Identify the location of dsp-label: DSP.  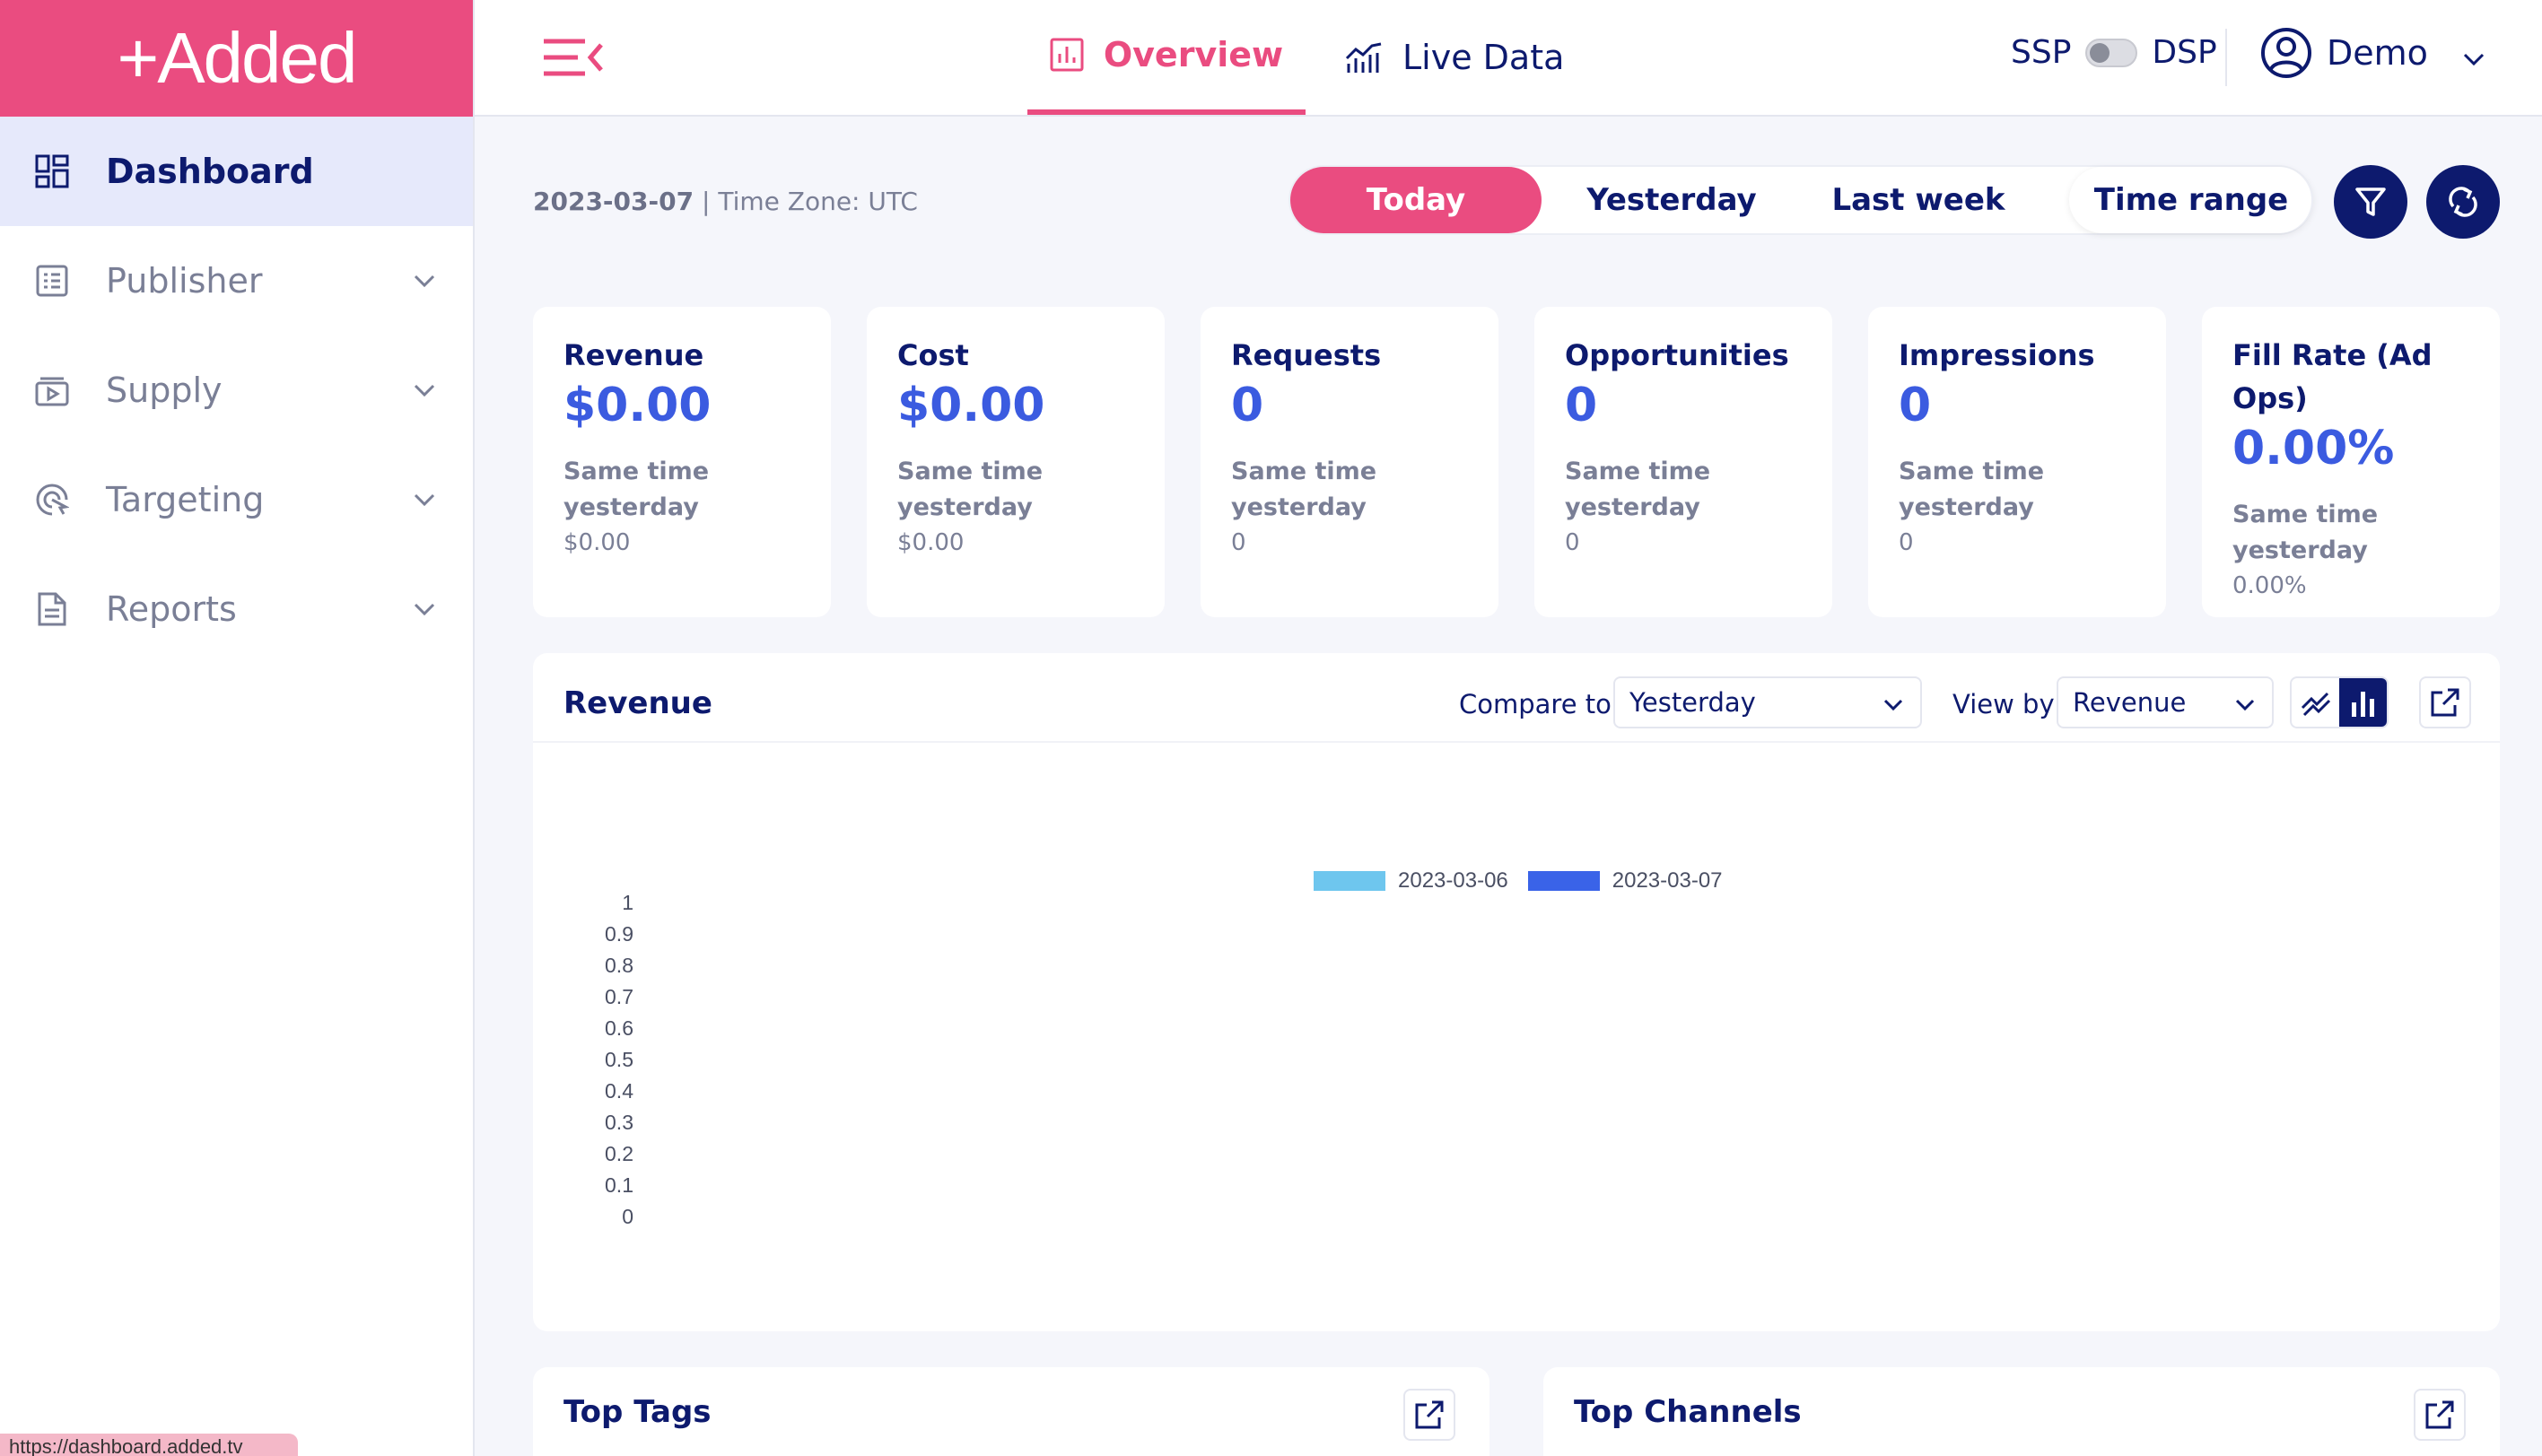
(2184, 52).